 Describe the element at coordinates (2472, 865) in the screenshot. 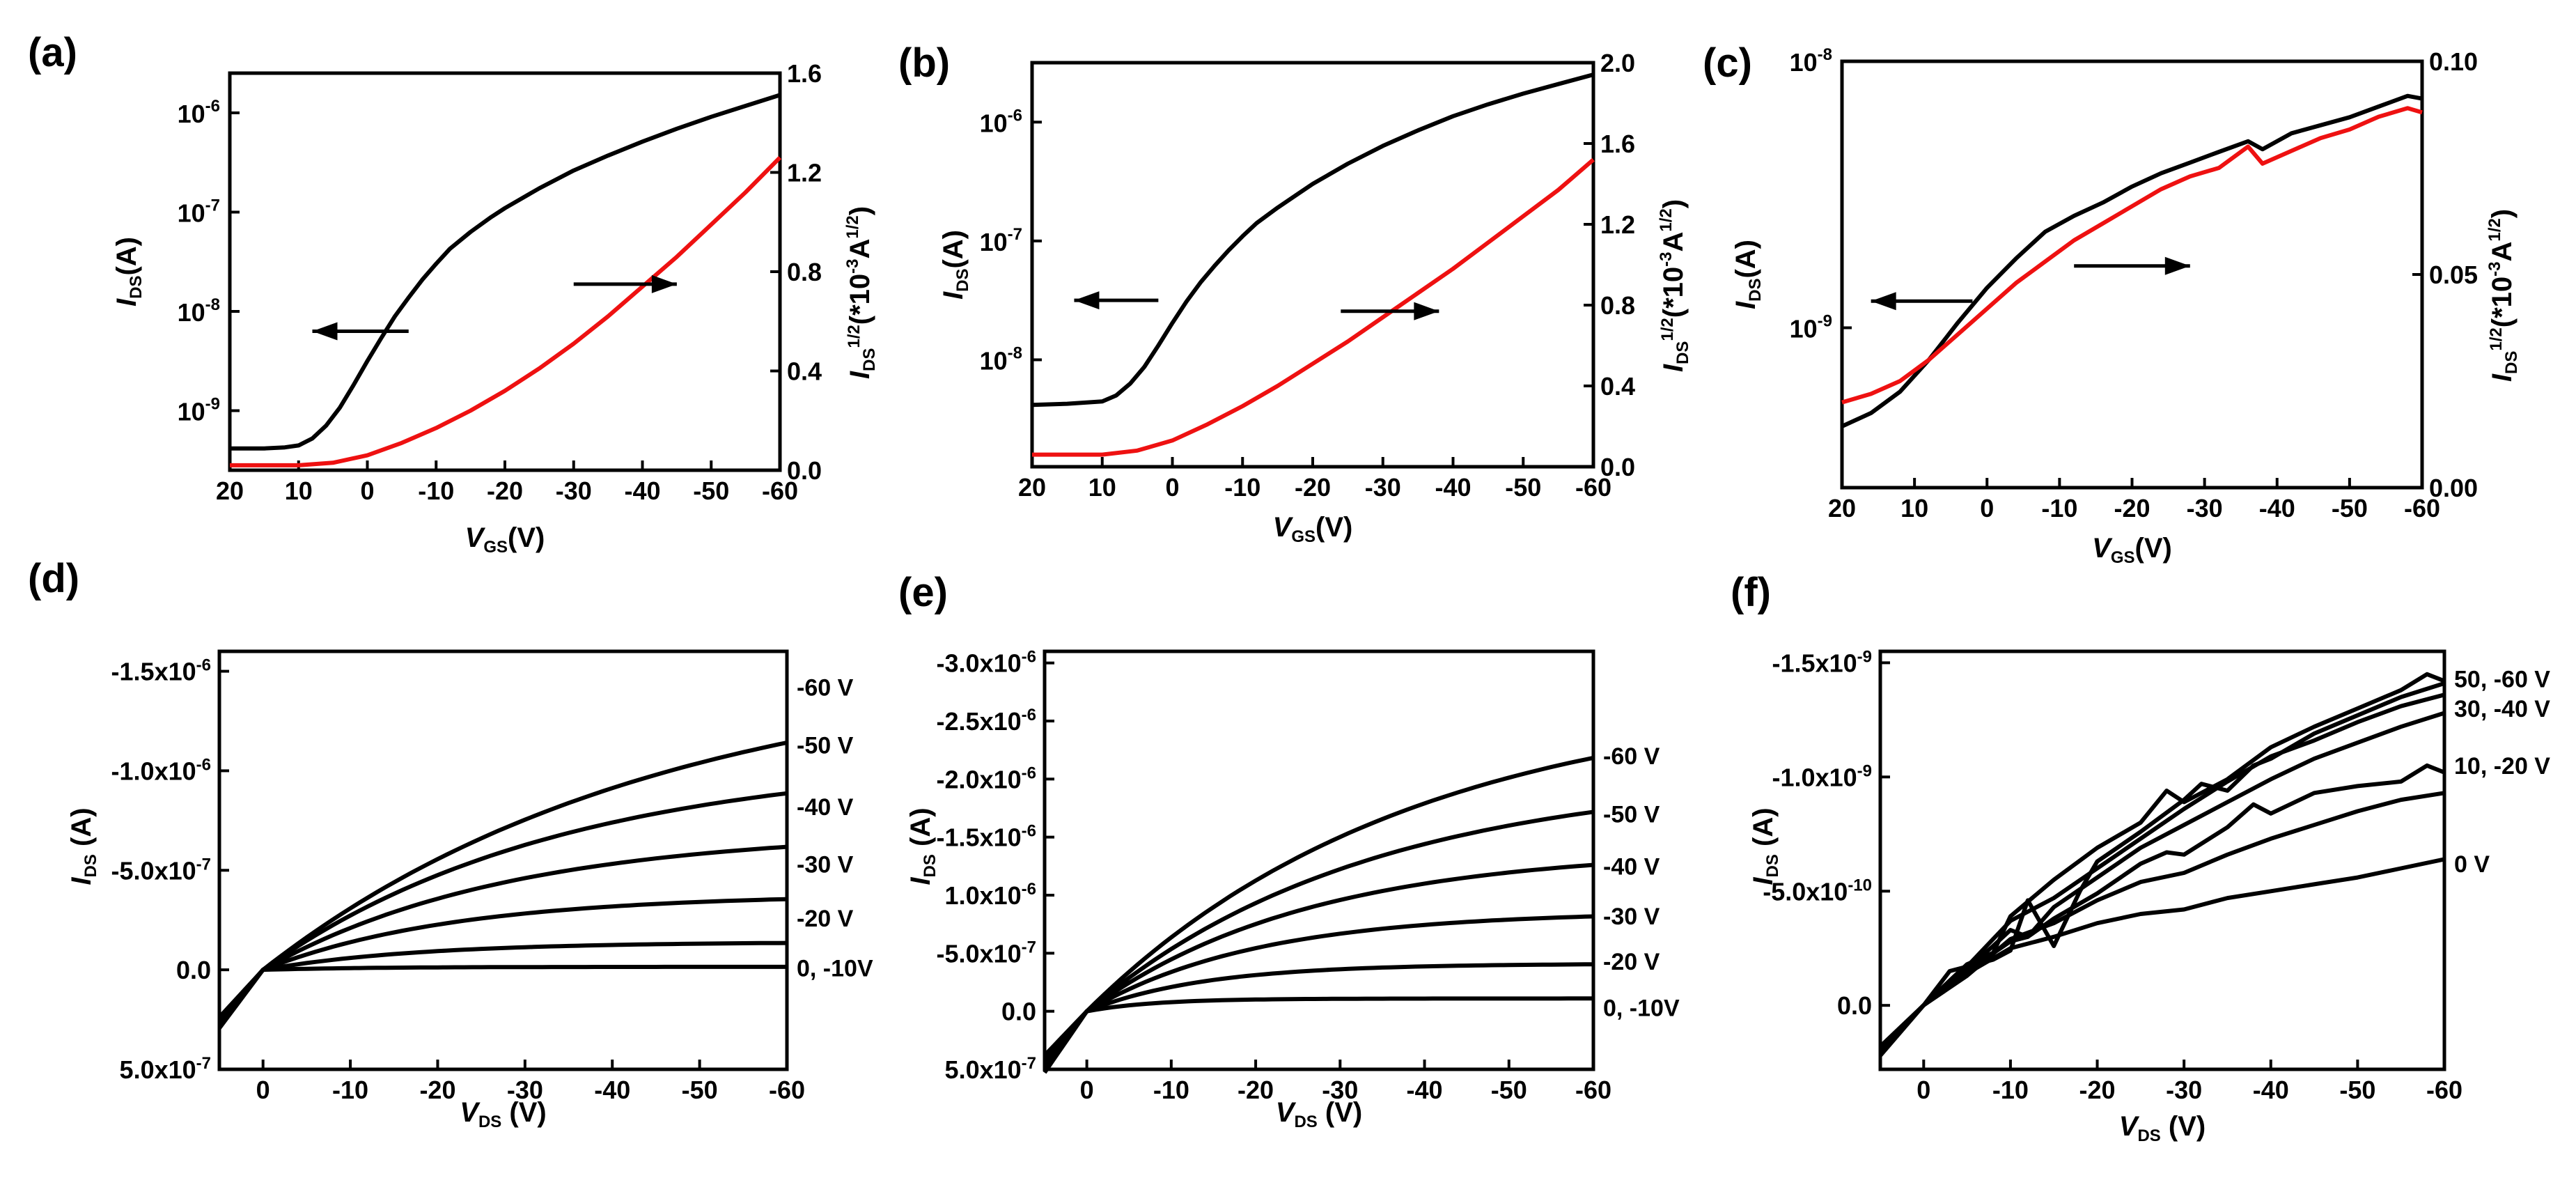

I see `curve-label: 0 V` at that location.